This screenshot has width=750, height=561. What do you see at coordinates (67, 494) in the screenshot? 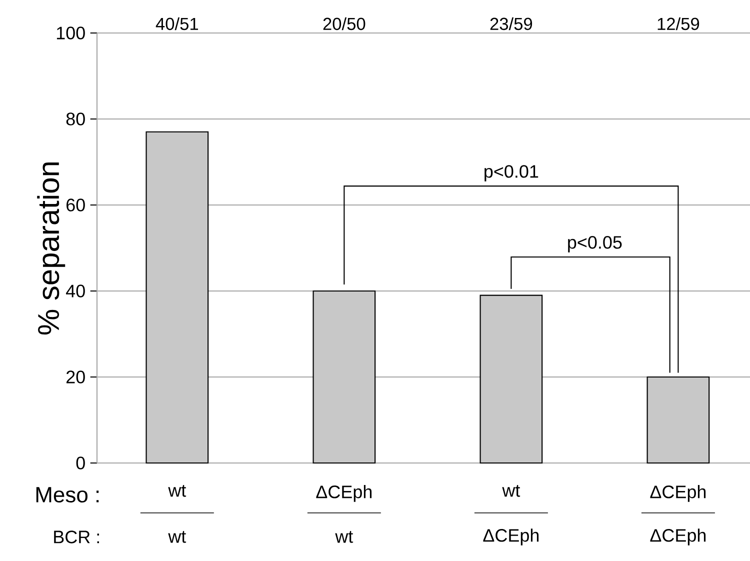
I see `text: Meso :` at bounding box center [67, 494].